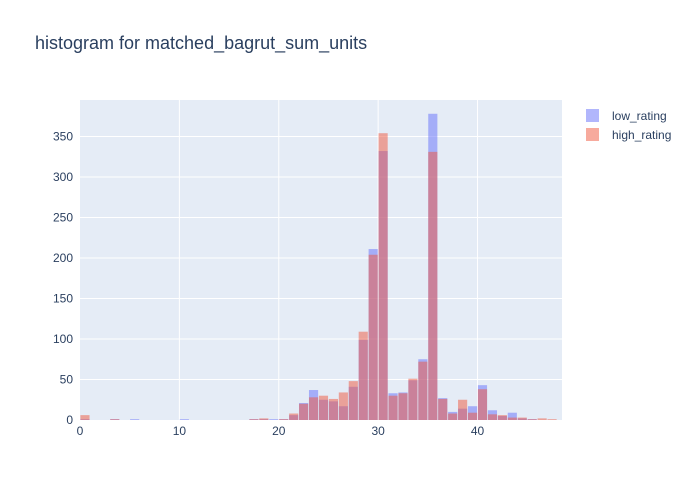 Image resolution: width=700 pixels, height=500 pixels. What do you see at coordinates (63, 217) in the screenshot?
I see `y-tick-label: 250` at bounding box center [63, 217].